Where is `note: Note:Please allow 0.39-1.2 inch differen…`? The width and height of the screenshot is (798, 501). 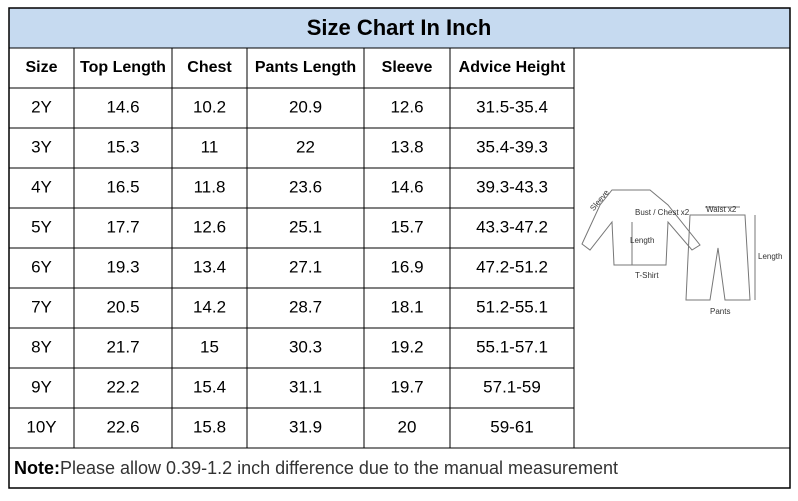 note: Note:Please allow 0.39-1.2 inch differen… is located at coordinates (316, 468).